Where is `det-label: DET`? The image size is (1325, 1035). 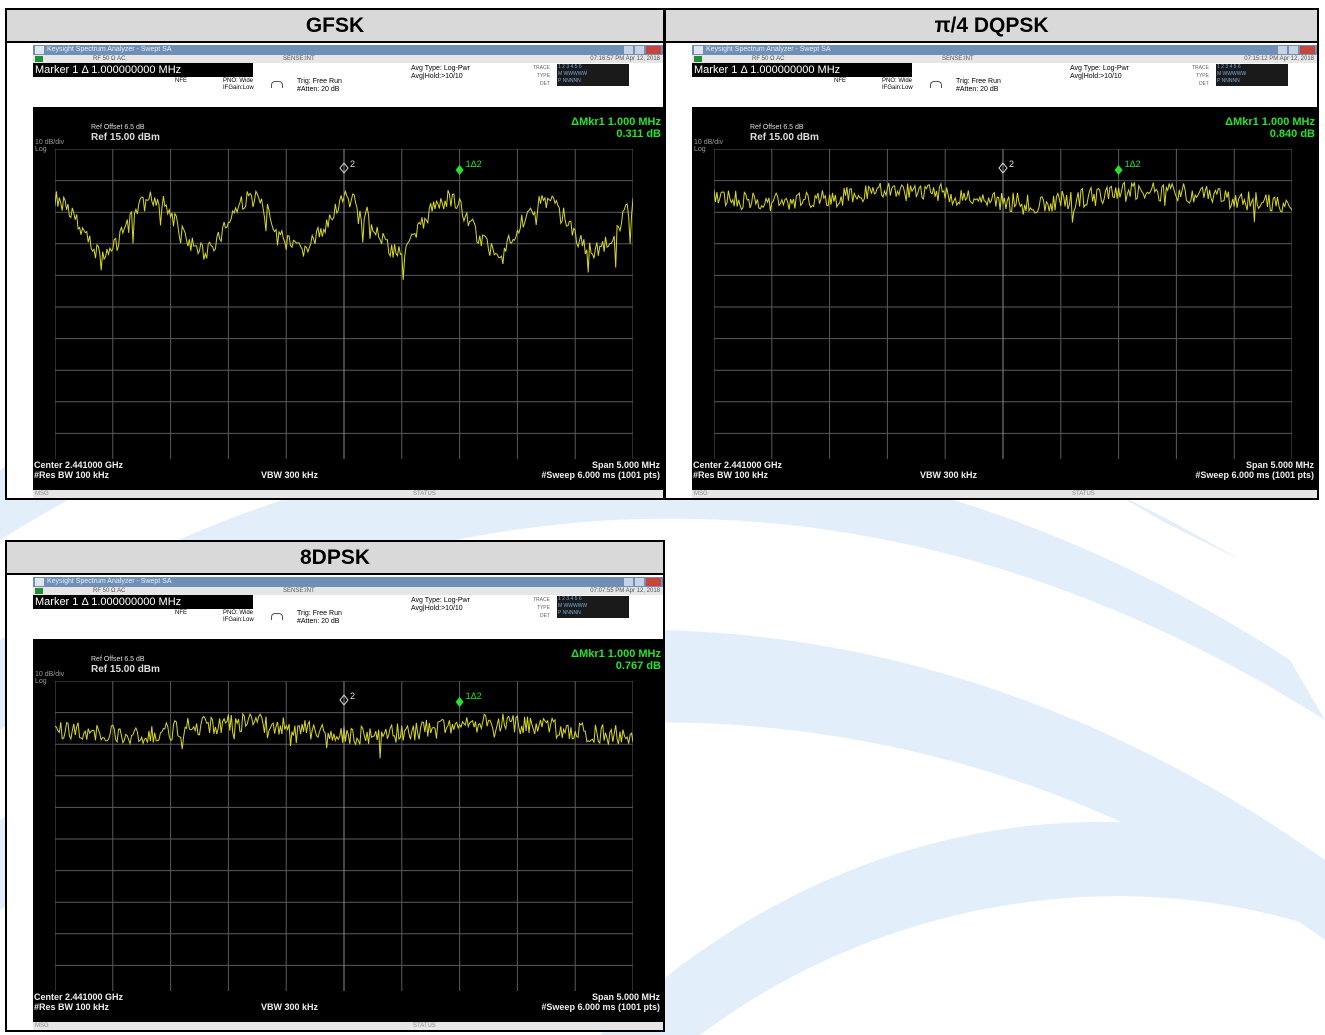
det-label: DET is located at coordinates (544, 84).